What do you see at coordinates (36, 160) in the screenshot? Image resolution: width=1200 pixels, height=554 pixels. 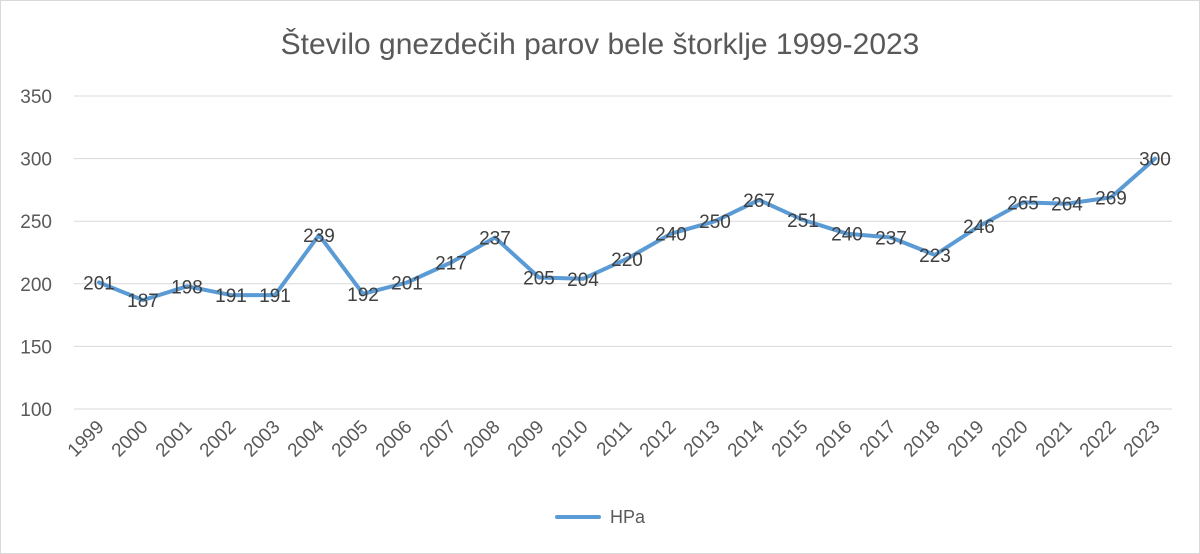 I see `y-tick-label: 300` at bounding box center [36, 160].